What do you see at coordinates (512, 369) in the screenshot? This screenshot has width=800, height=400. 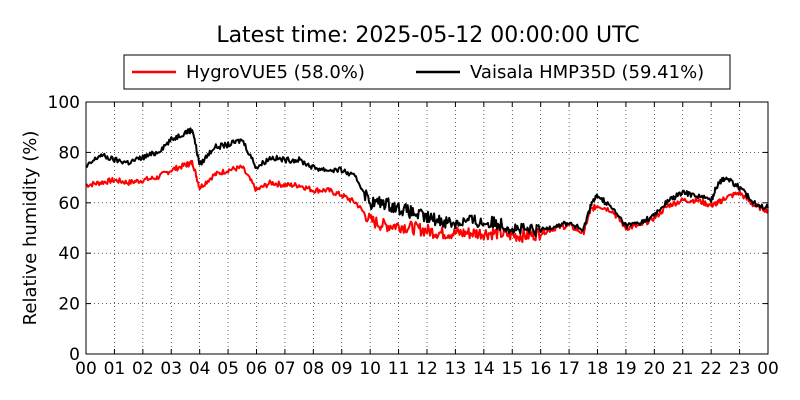 I see `x-tick-label: 15` at bounding box center [512, 369].